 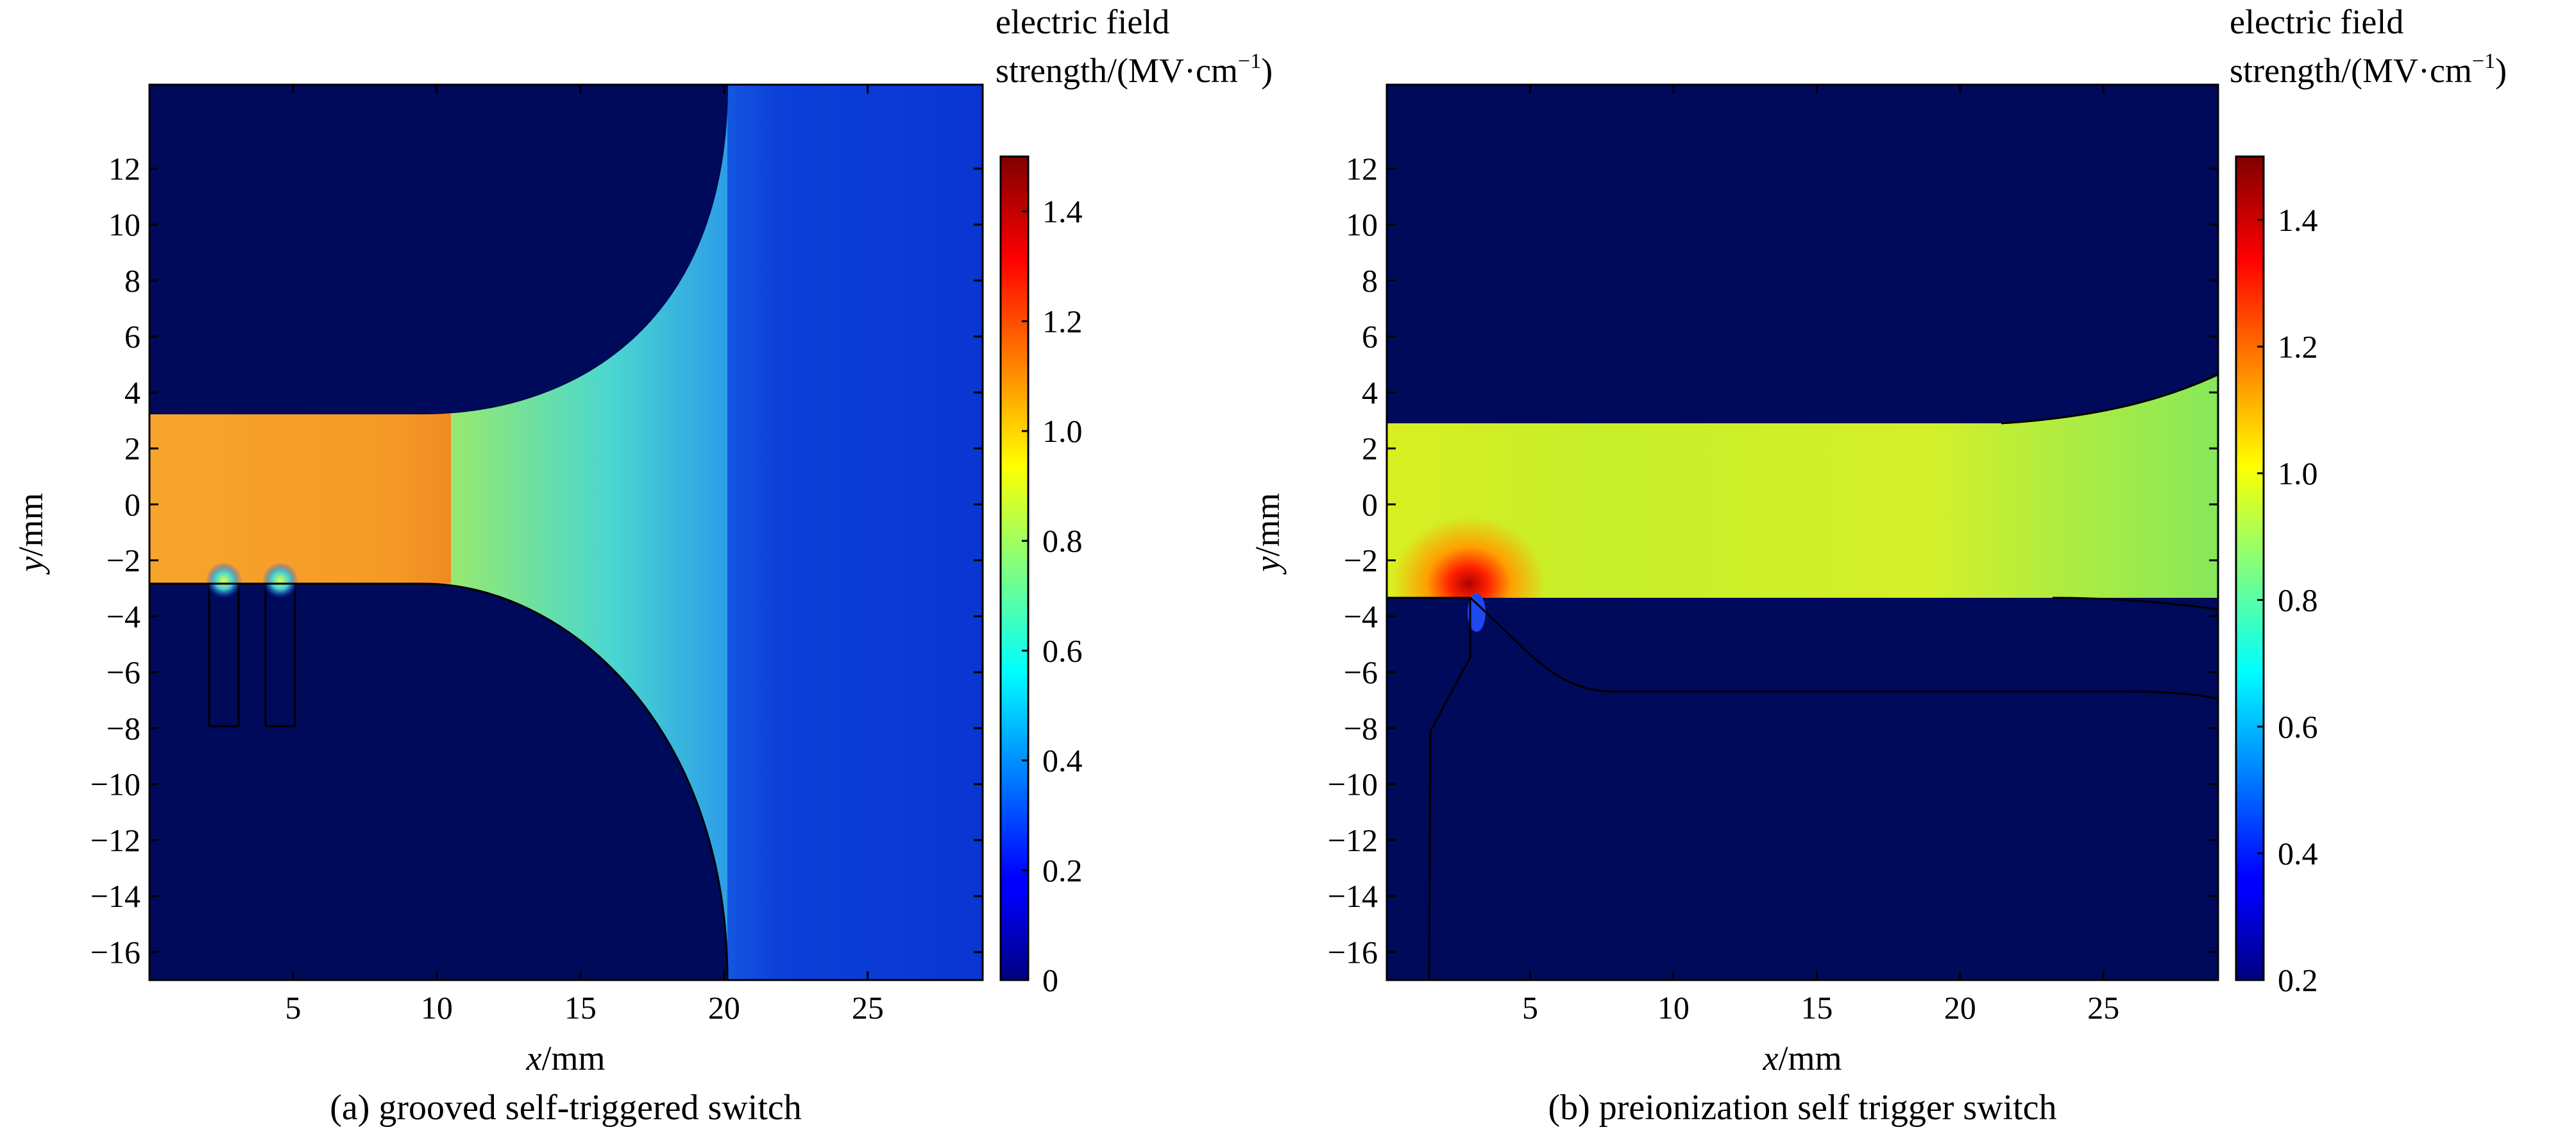 I want to click on groove-1-field-glow, so click(x=224, y=580).